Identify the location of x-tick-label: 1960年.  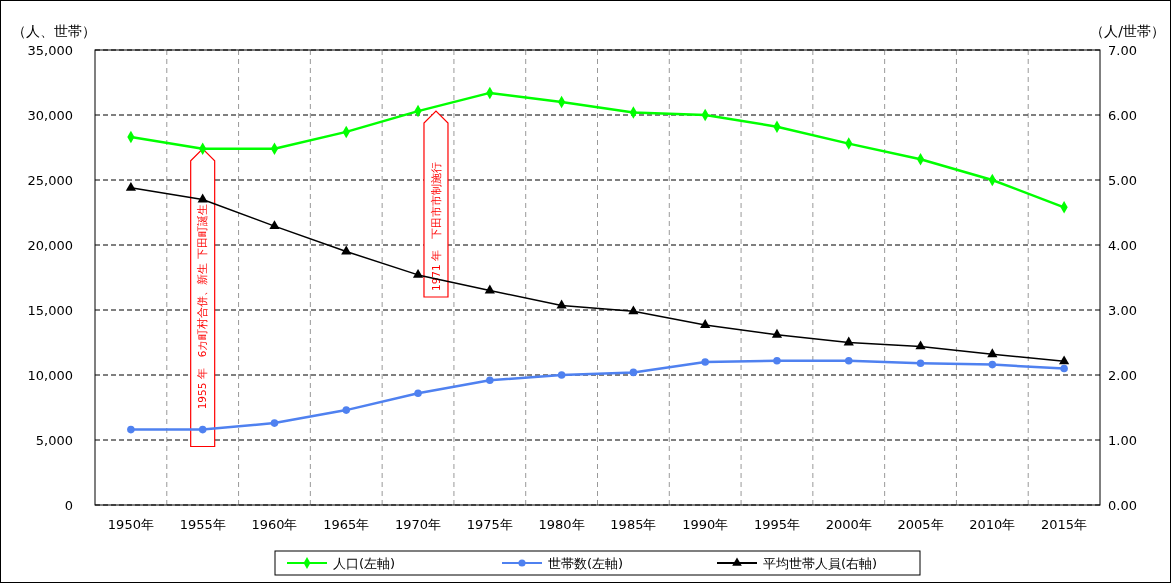
(274, 524).